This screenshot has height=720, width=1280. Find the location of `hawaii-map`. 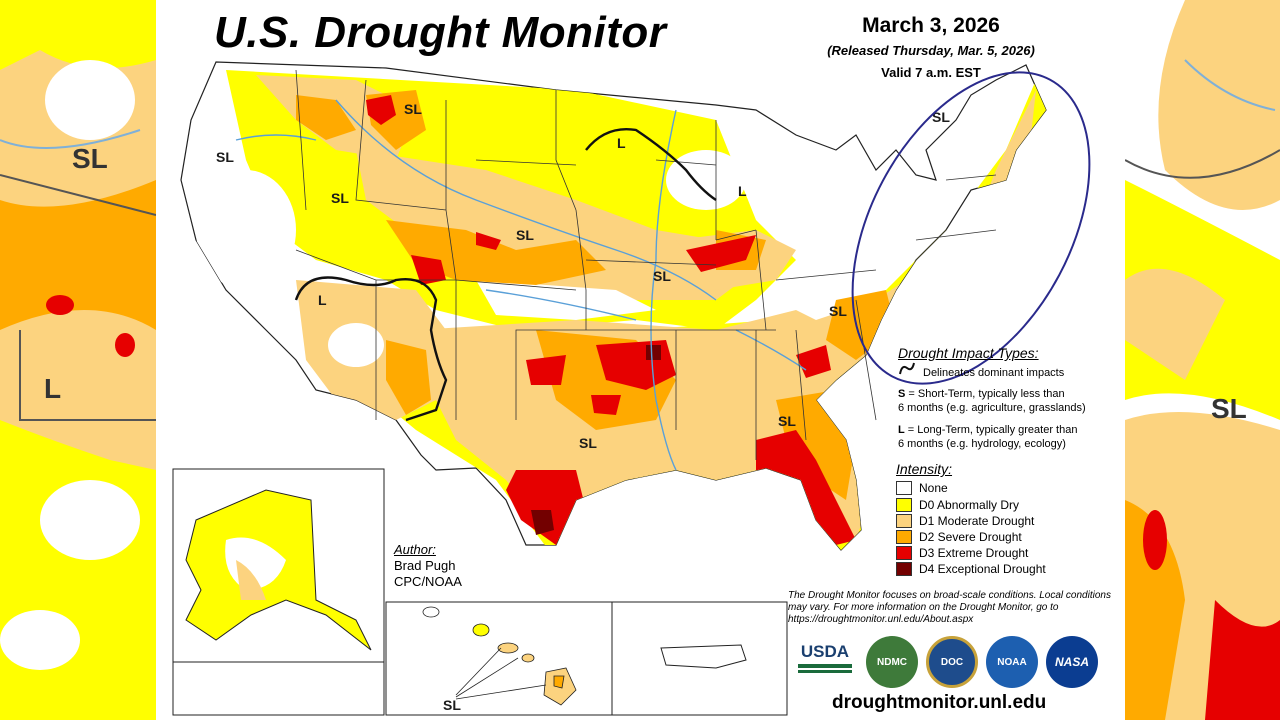

hawaii-map is located at coordinates (499, 656).